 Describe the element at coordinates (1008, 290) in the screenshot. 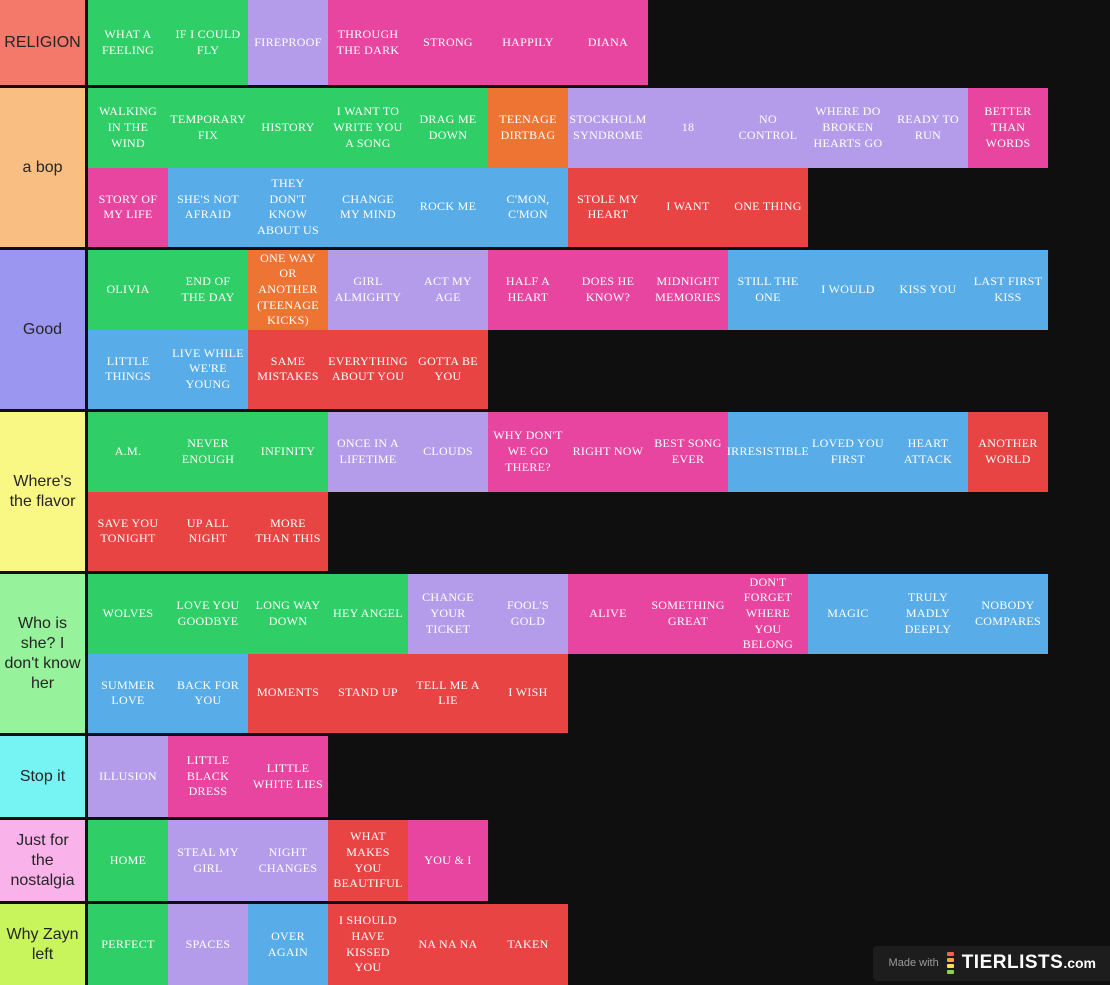

I see `song-tile-last-first-kiss: LAST FIRST KISS` at that location.